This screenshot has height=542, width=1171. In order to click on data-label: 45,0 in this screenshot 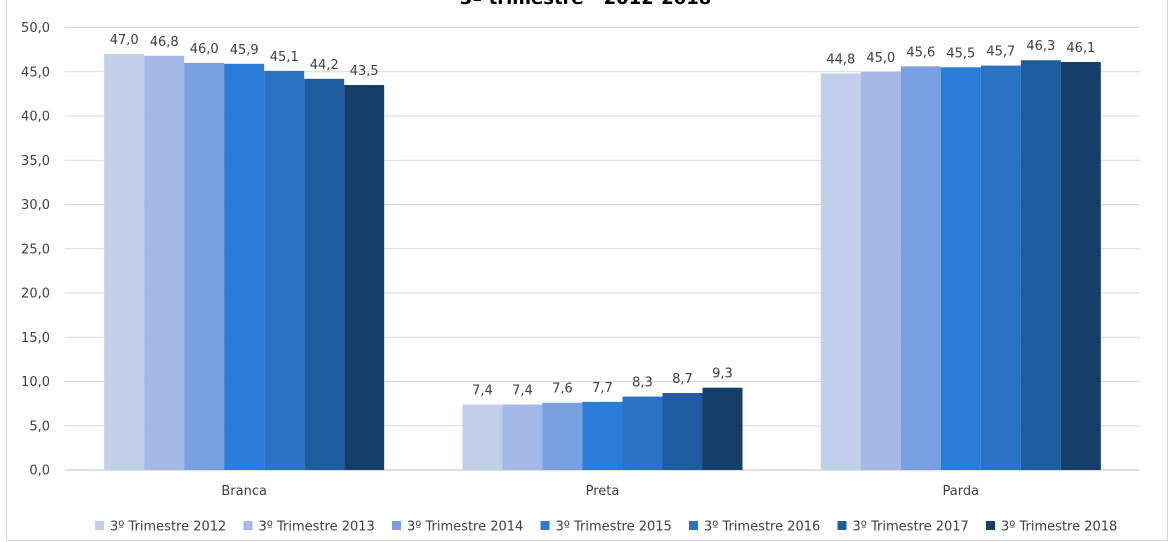, I will do `click(880, 58)`.